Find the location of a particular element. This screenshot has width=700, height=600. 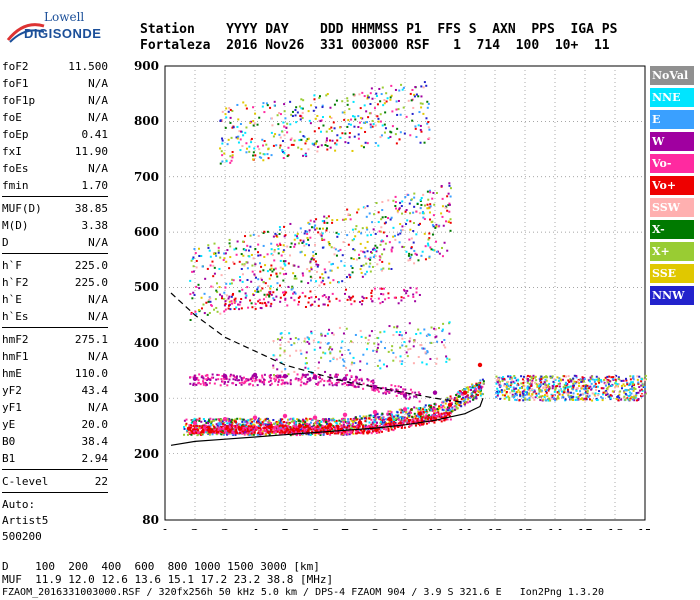

divider is located at coordinates (55, 196).